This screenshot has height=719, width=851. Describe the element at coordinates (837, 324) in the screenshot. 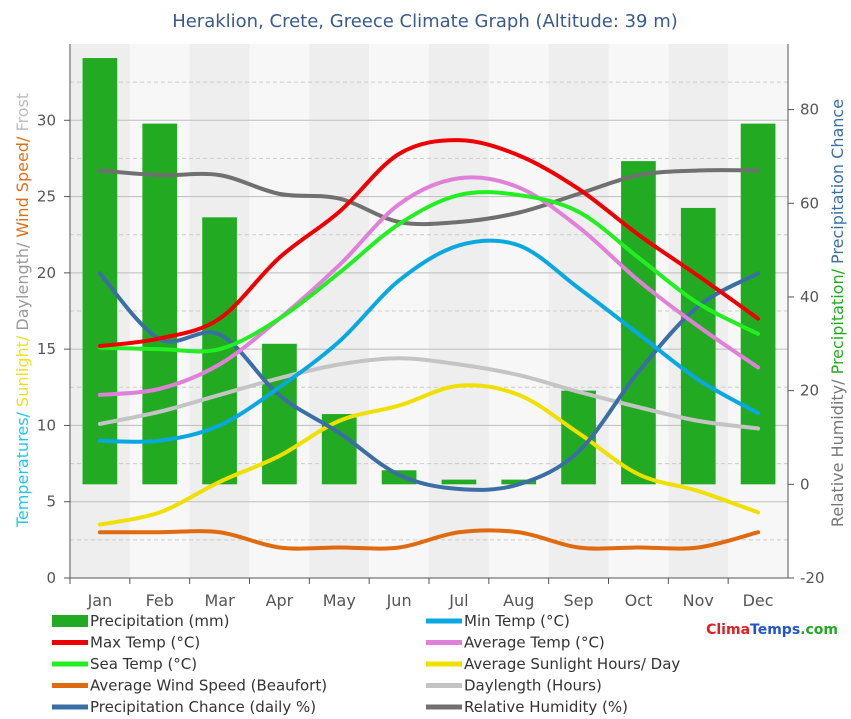

I see `axis-label-part: Precipitation` at that location.